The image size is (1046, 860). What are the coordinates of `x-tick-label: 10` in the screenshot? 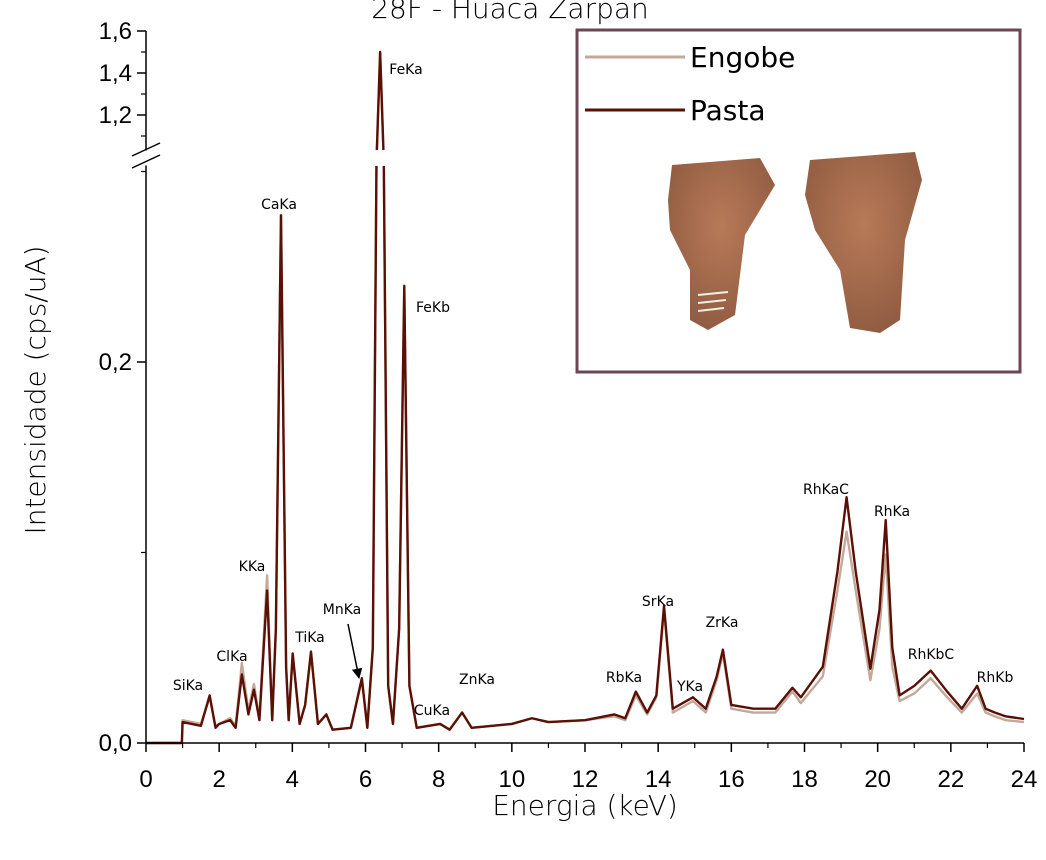 It's located at (511, 779).